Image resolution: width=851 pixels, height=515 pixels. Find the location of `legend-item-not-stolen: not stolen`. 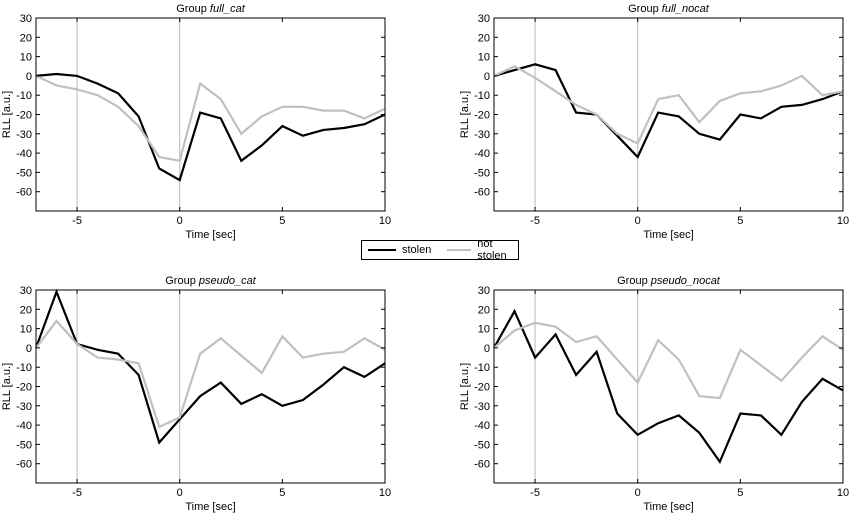

legend-item-not-stolen: not stolen is located at coordinates (482, 250).